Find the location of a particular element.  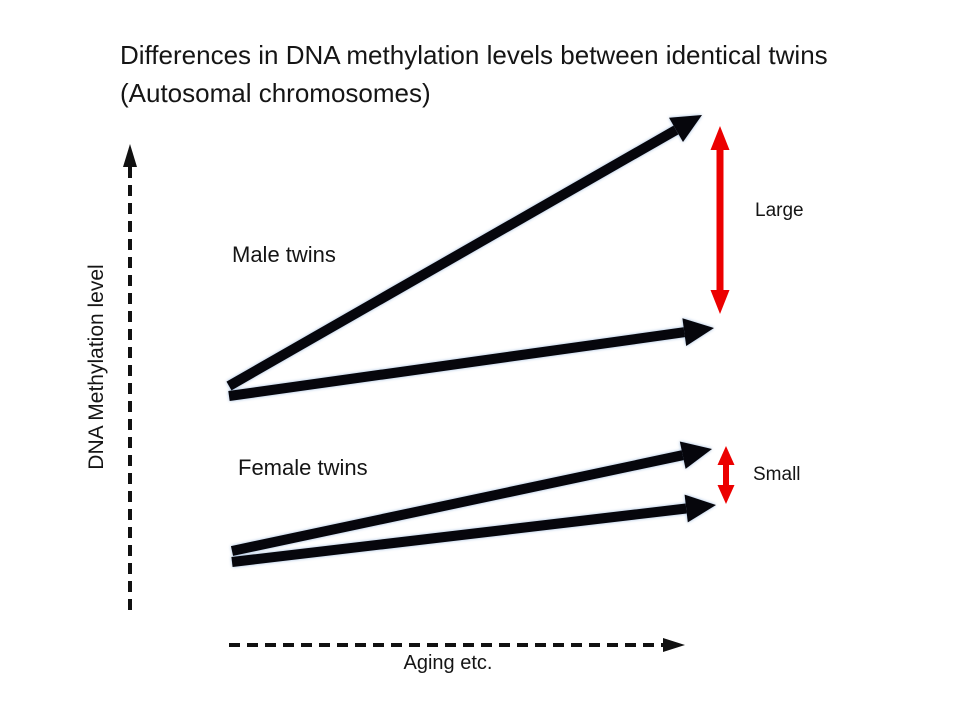

difference-arrows is located at coordinates (722, 315).